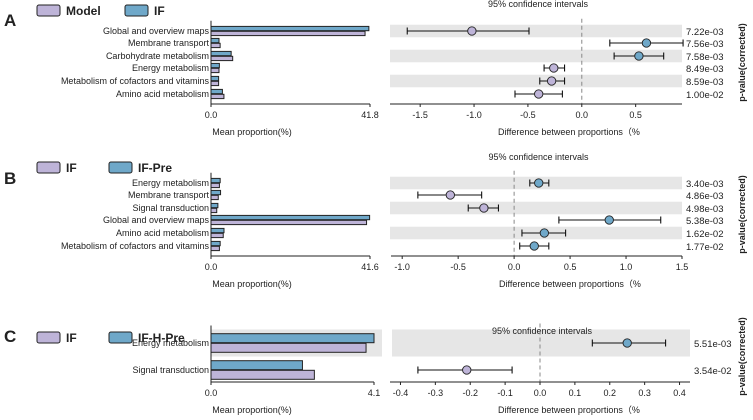 The height and width of the screenshot is (420, 753). I want to click on p-value: 1.62e-02, so click(705, 234).